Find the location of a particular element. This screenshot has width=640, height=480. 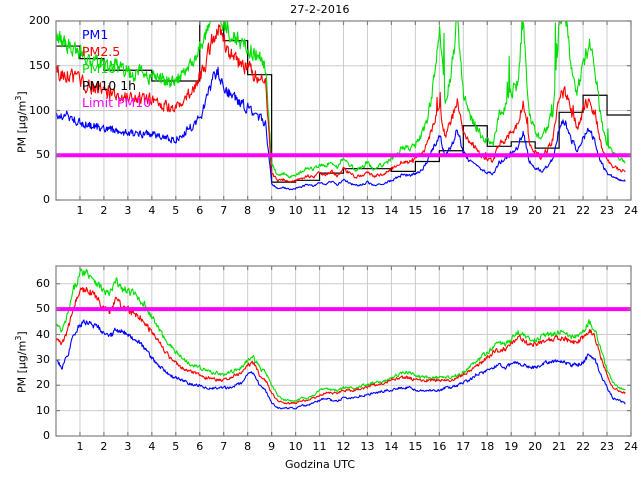

bottom-xtick: 4 is located at coordinates (152, 446).